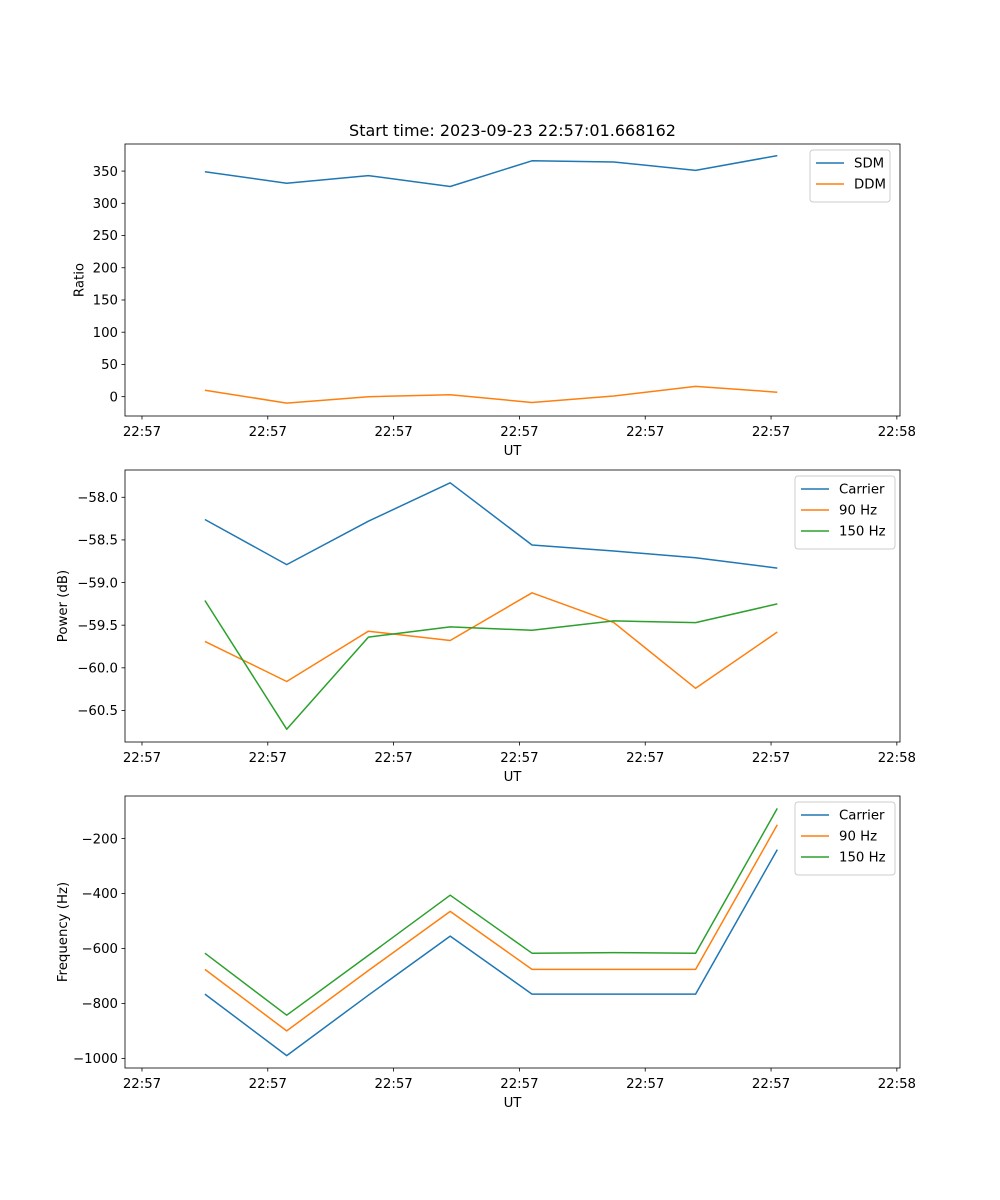  I want to click on legend-label: SDM, so click(869, 164).